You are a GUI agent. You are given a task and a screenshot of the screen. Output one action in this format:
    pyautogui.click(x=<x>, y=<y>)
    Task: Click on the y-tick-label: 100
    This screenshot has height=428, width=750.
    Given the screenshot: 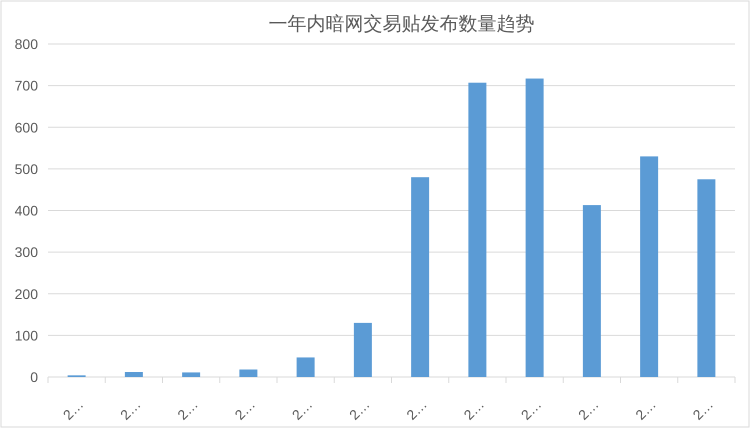 What is the action you would take?
    pyautogui.click(x=26, y=335)
    